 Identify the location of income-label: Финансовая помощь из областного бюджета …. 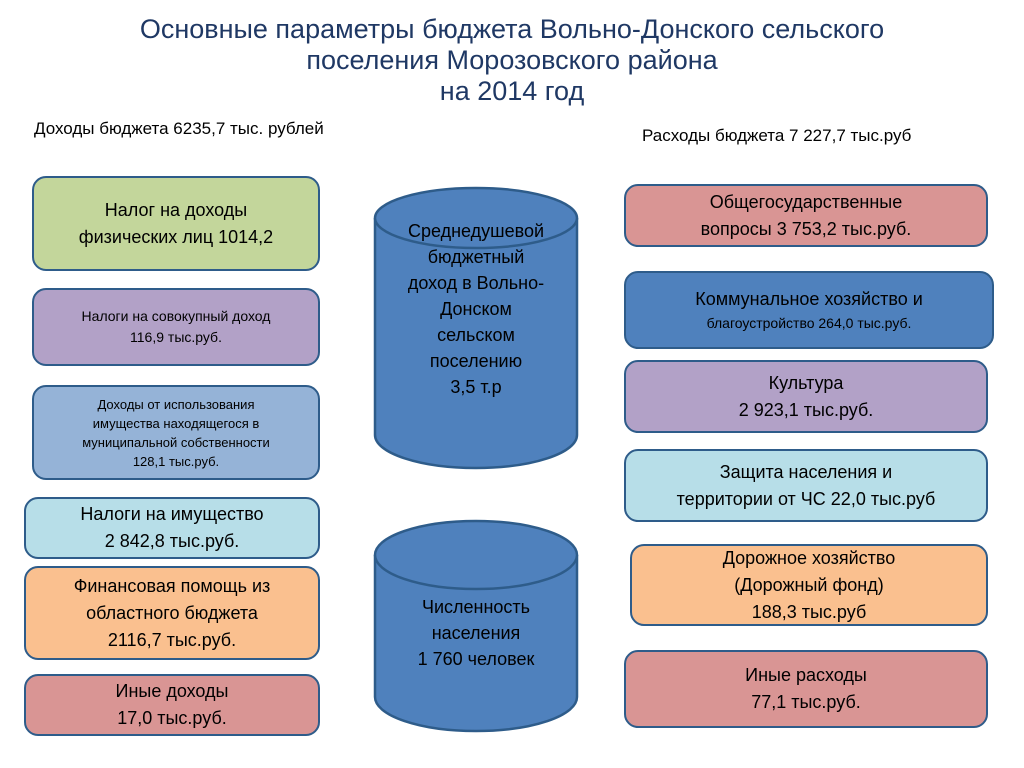
(172, 612).